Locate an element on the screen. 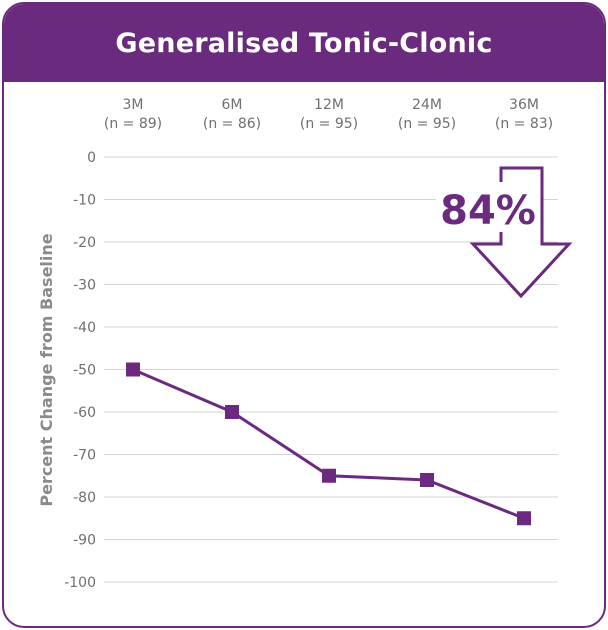  y-tick-label: -80 is located at coordinates (84, 498).